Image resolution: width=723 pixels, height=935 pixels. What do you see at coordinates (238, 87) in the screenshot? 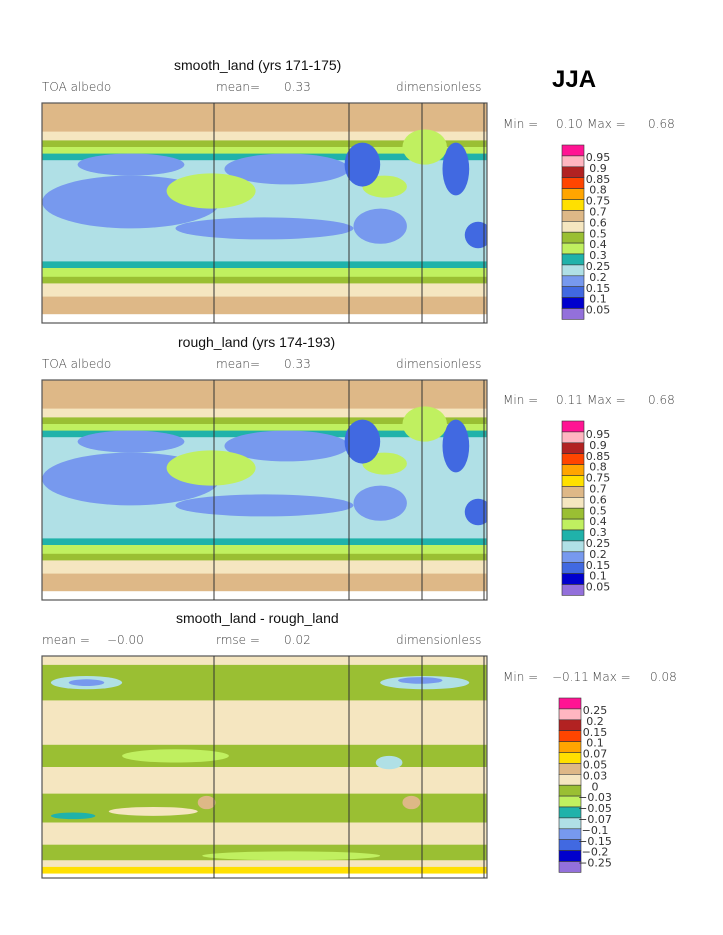
I see `panel1-mean-label: mean=` at bounding box center [238, 87].